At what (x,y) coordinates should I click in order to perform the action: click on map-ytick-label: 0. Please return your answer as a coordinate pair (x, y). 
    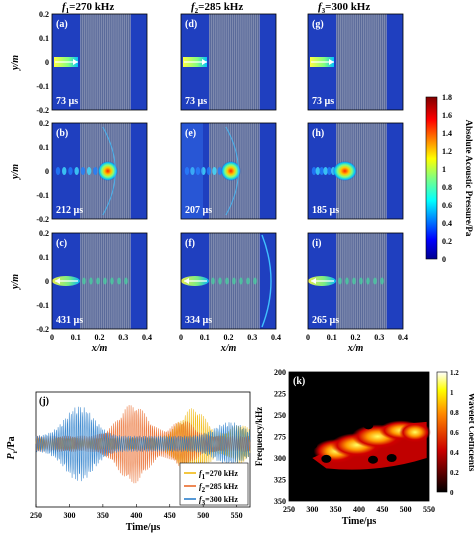
    Looking at the image, I should click on (47, 281).